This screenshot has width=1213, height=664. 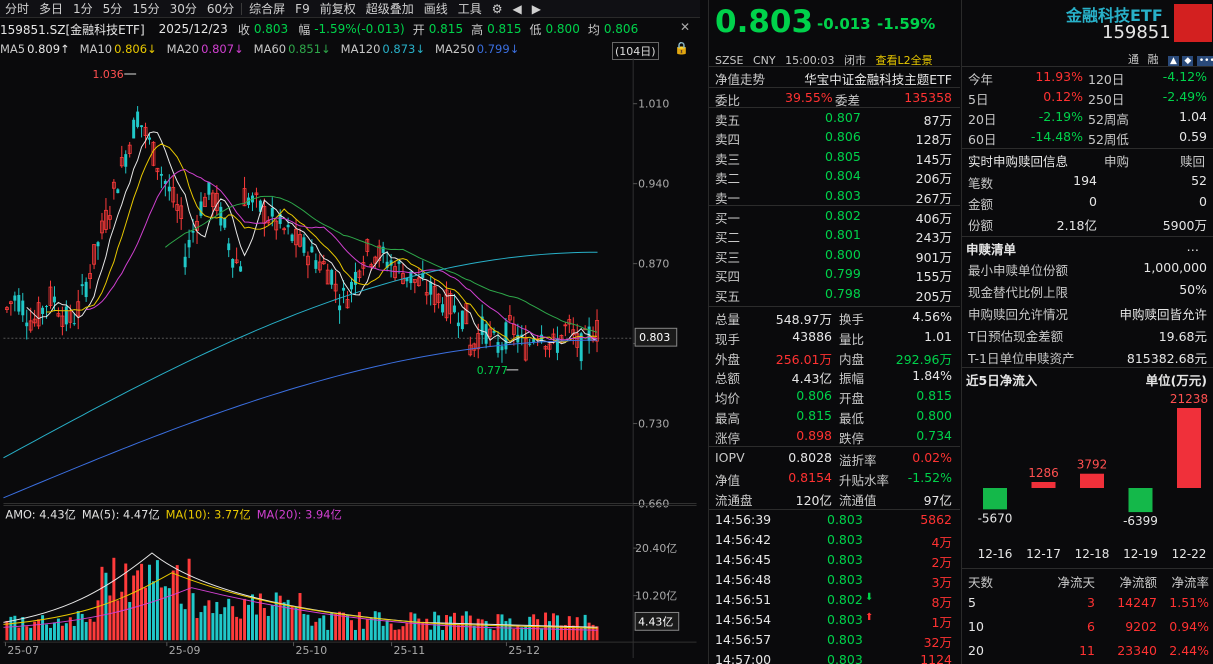 What do you see at coordinates (504, 29) in the screenshot?
I see `high-value: 0.815` at bounding box center [504, 29].